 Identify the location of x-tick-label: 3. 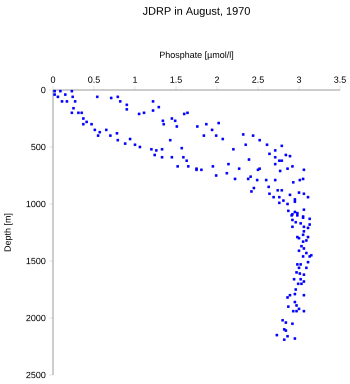
(299, 79).